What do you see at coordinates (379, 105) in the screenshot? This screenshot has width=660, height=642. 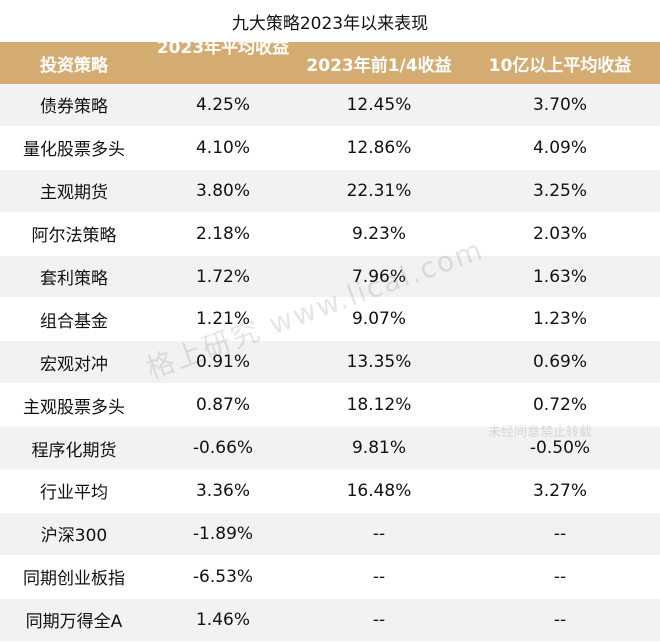 I see `cell-q1-return-2023: 12.45%` at bounding box center [379, 105].